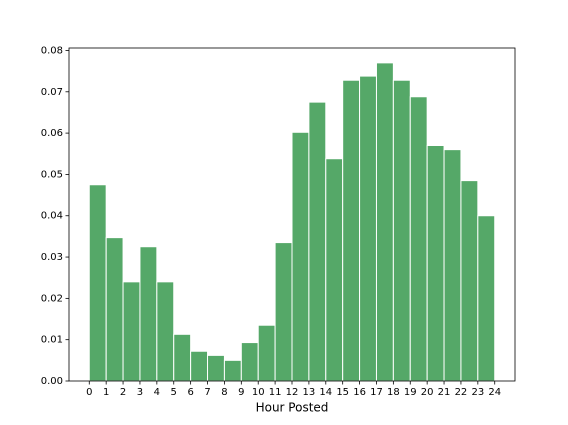 The height and width of the screenshot is (425, 568). What do you see at coordinates (342, 392) in the screenshot?
I see `x-tick-label: 15` at bounding box center [342, 392].